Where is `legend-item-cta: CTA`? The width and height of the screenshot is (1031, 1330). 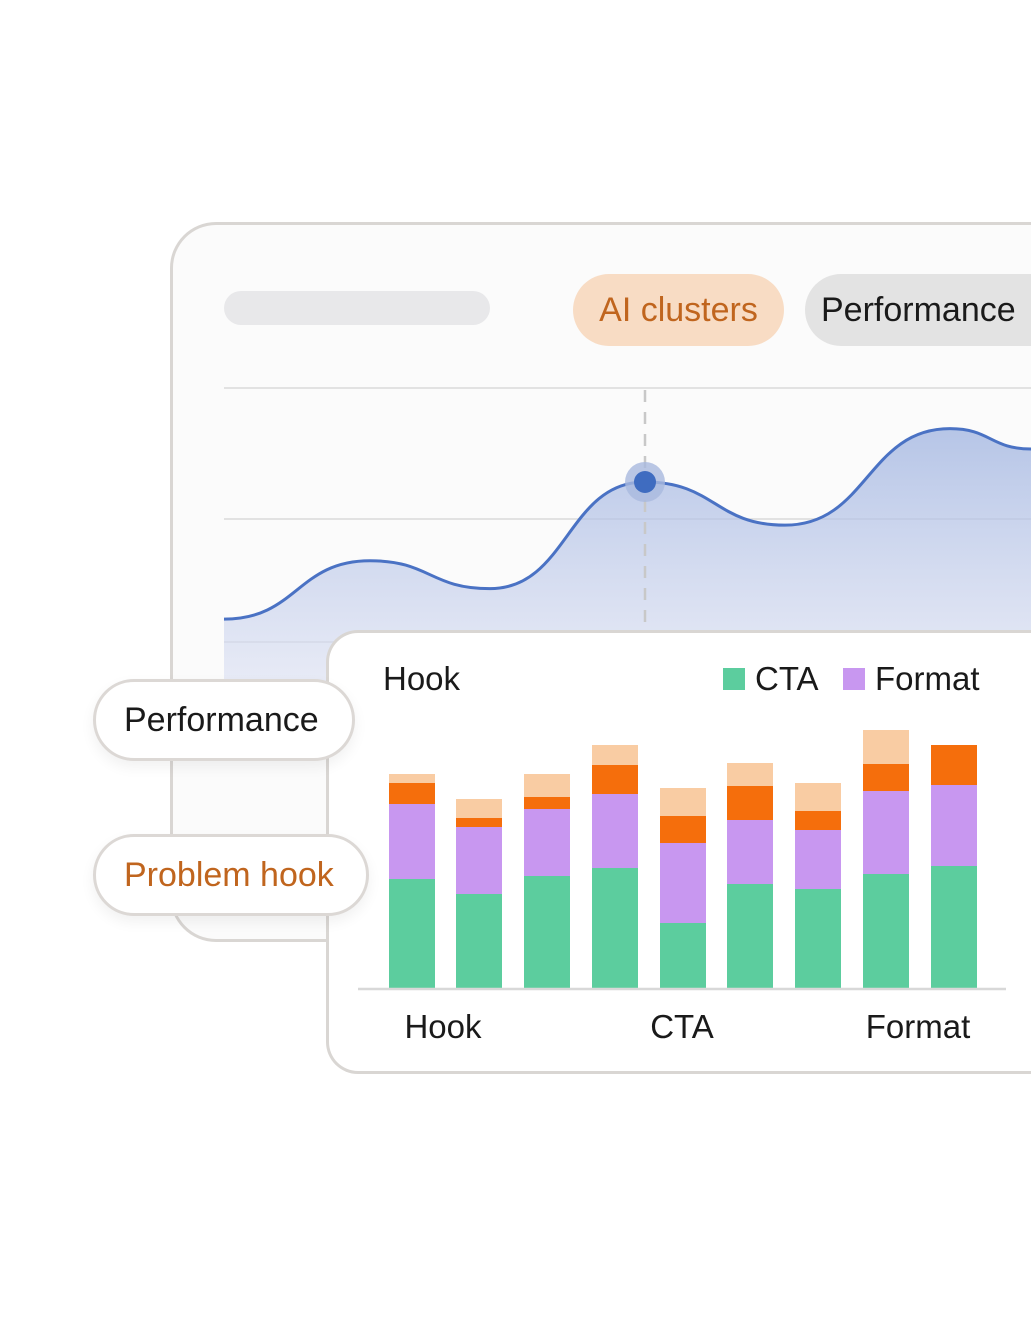 legend-item-cta: CTA is located at coordinates (771, 679).